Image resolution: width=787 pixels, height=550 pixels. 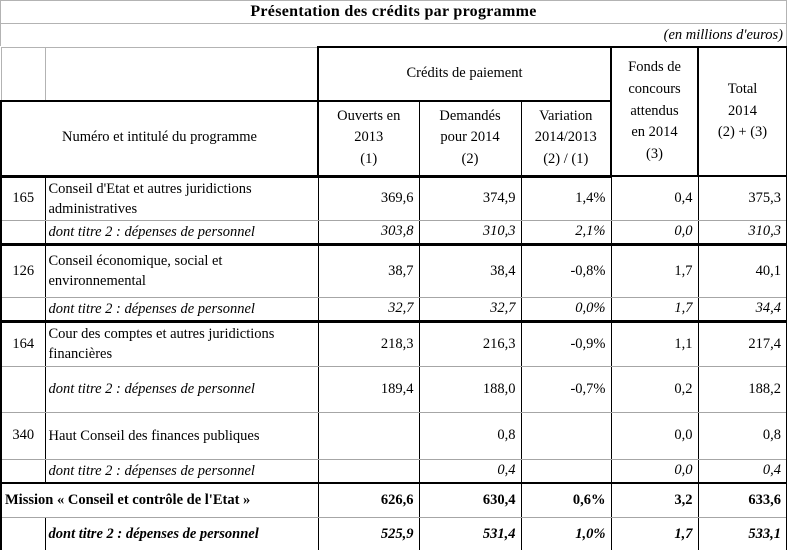 What do you see at coordinates (23, 343) in the screenshot?
I see `program-number-cell: 164` at bounding box center [23, 343].